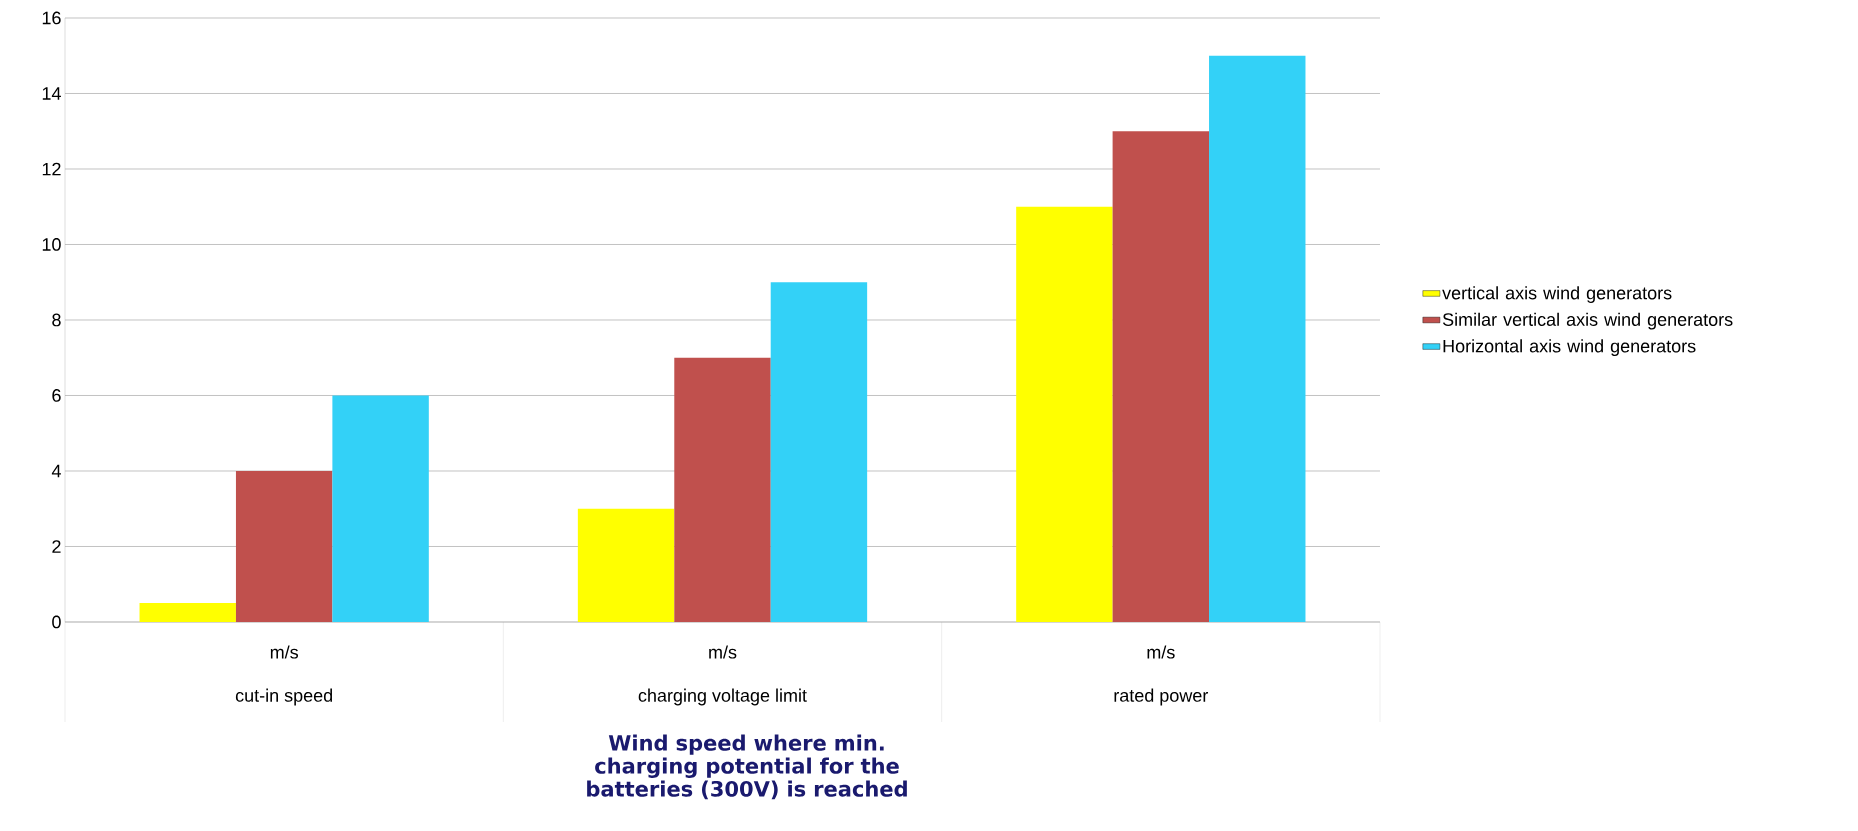 The height and width of the screenshot is (831, 1858). Describe the element at coordinates (722, 697) in the screenshot. I see `x-tick-label: charging voltage limit` at that location.